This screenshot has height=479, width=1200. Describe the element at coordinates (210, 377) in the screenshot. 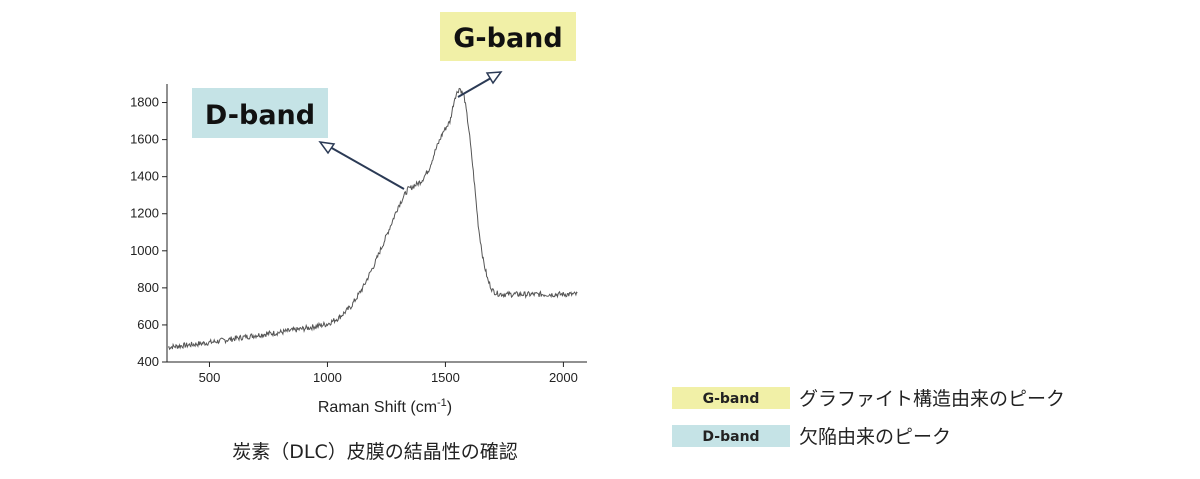

I see `x-tick-label: 500` at that location.